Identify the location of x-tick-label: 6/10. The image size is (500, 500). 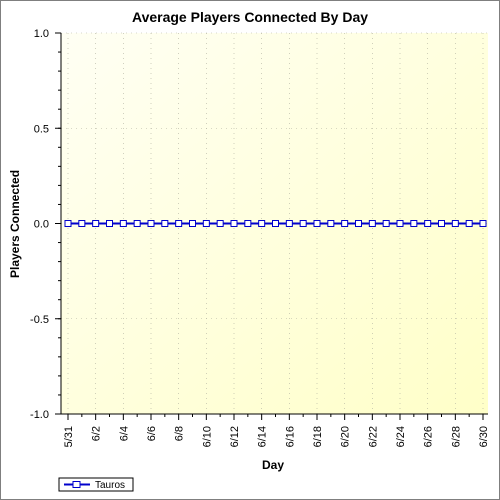
(207, 436).